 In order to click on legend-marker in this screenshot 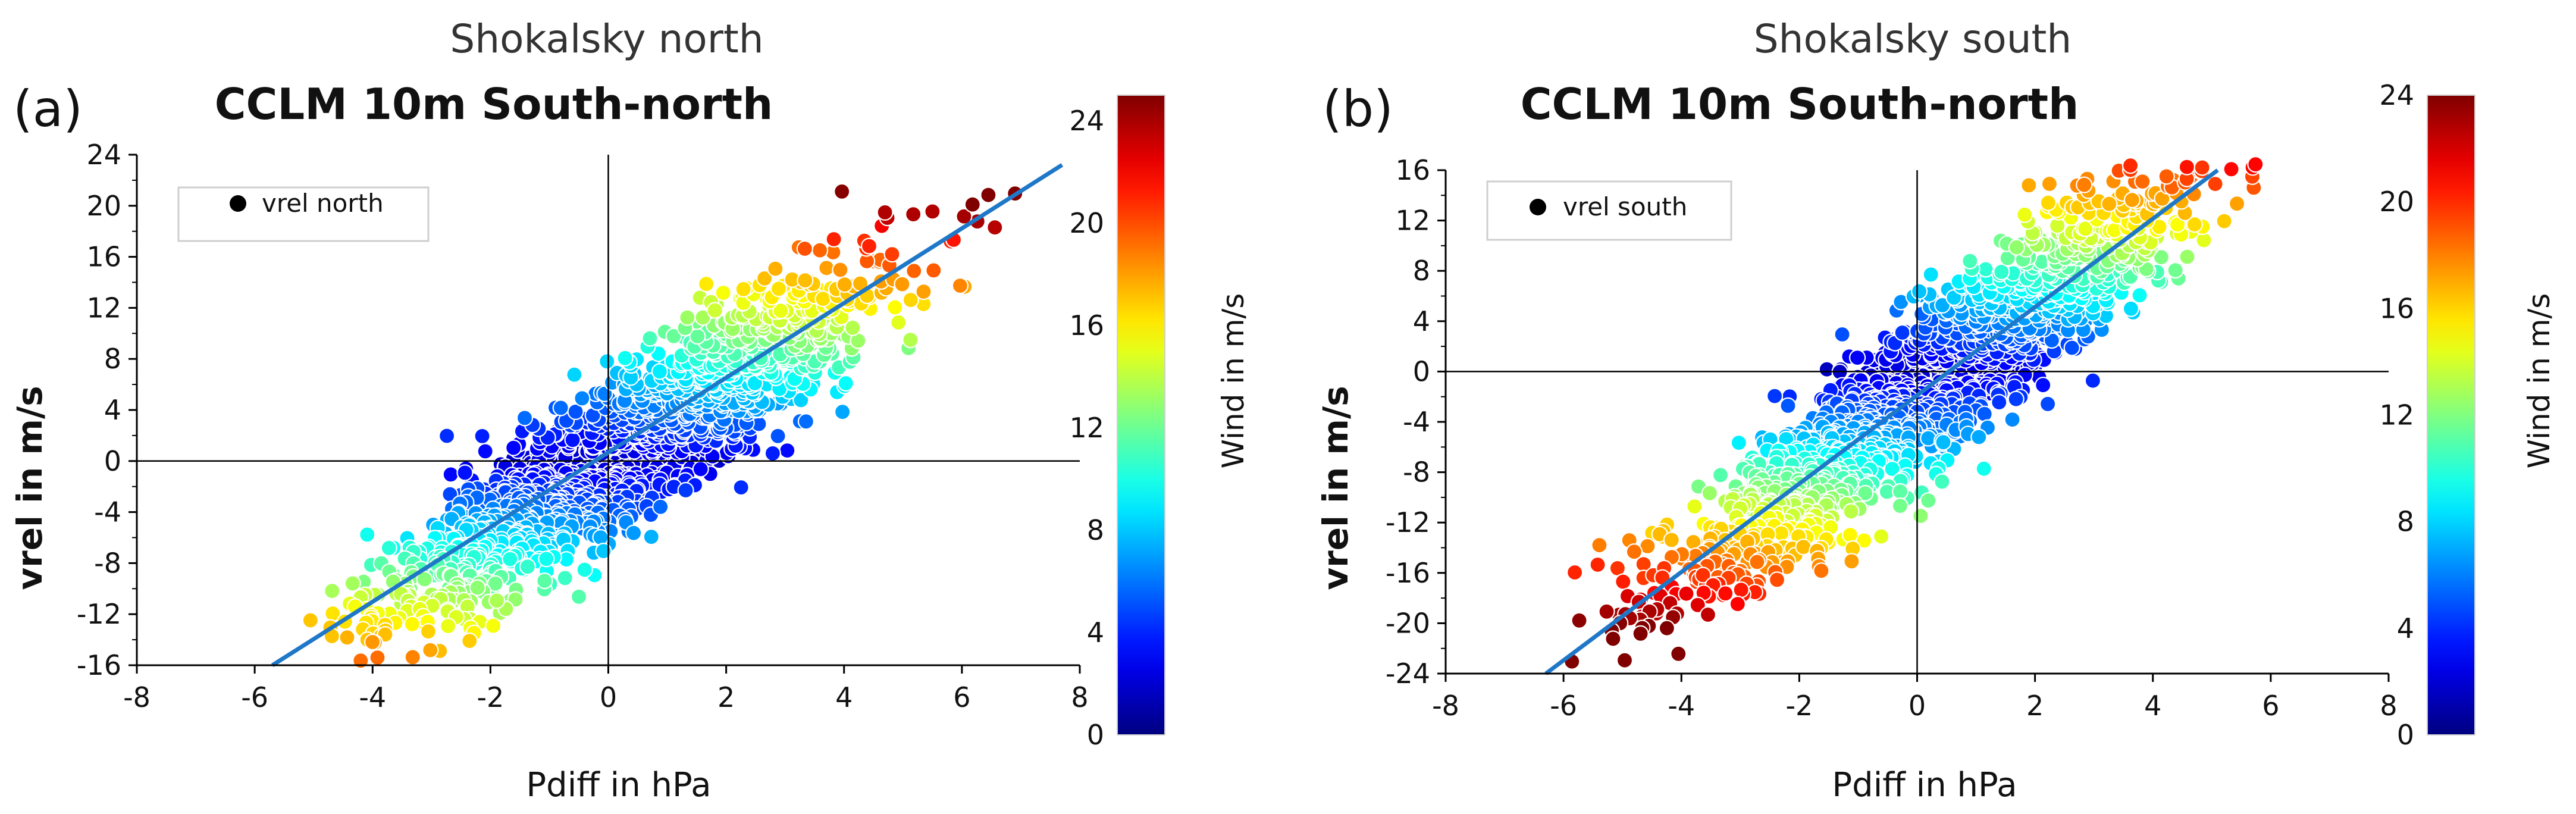, I will do `click(238, 203)`.